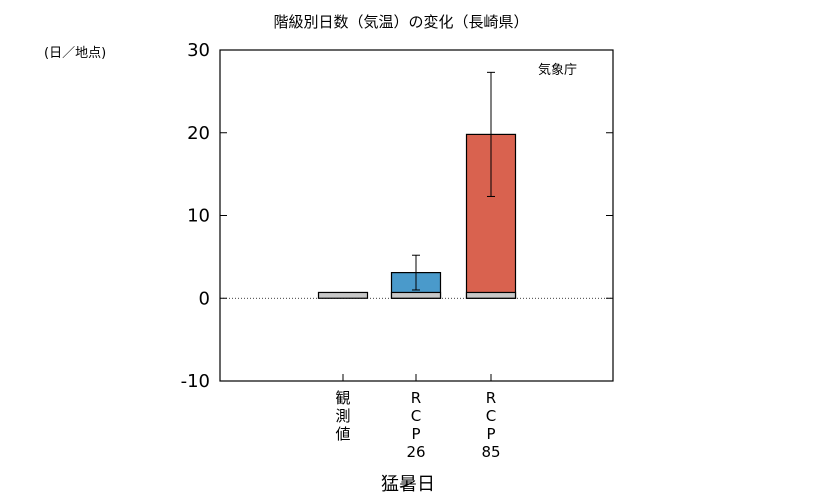  Describe the element at coordinates (198, 133) in the screenshot. I see `y-tick-label: 20` at that location.